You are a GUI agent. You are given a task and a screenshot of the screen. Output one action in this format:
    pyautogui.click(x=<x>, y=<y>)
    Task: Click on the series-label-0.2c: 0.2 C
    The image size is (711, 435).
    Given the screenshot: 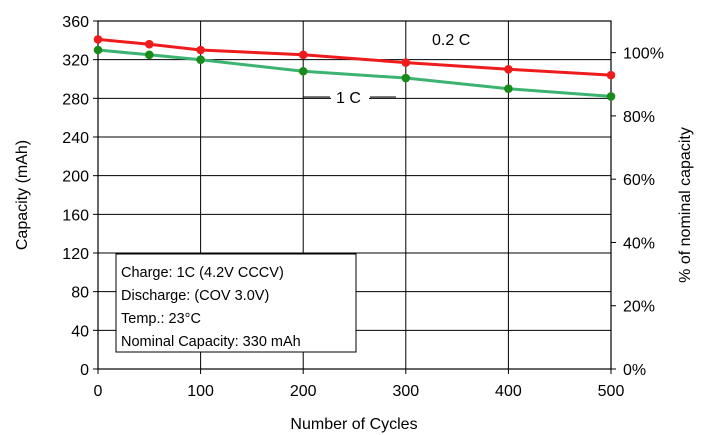 What is the action you would take?
    pyautogui.click(x=455, y=39)
    